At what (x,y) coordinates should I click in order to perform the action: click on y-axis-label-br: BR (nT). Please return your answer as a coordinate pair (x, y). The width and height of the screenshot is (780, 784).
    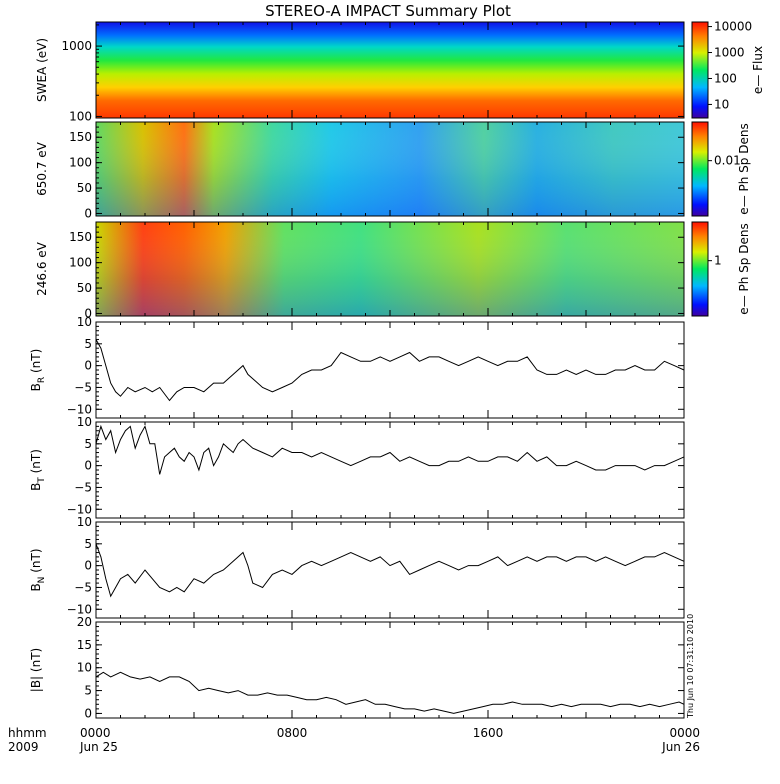
    Looking at the image, I should click on (38, 370).